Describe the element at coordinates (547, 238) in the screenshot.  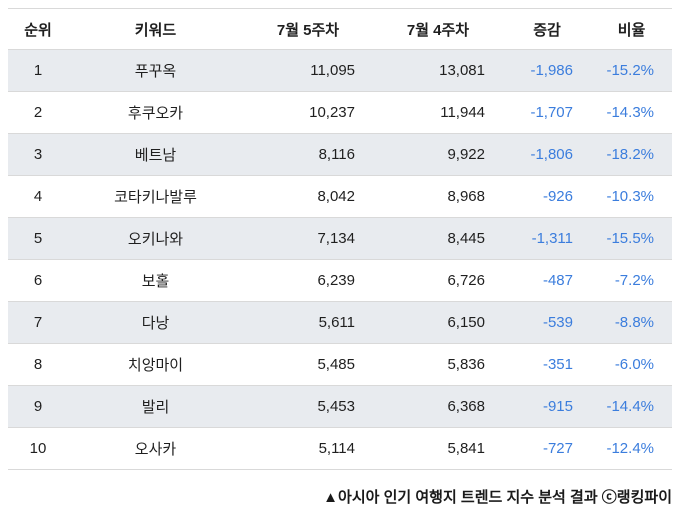
I see `change-cell: -1,311` at that location.